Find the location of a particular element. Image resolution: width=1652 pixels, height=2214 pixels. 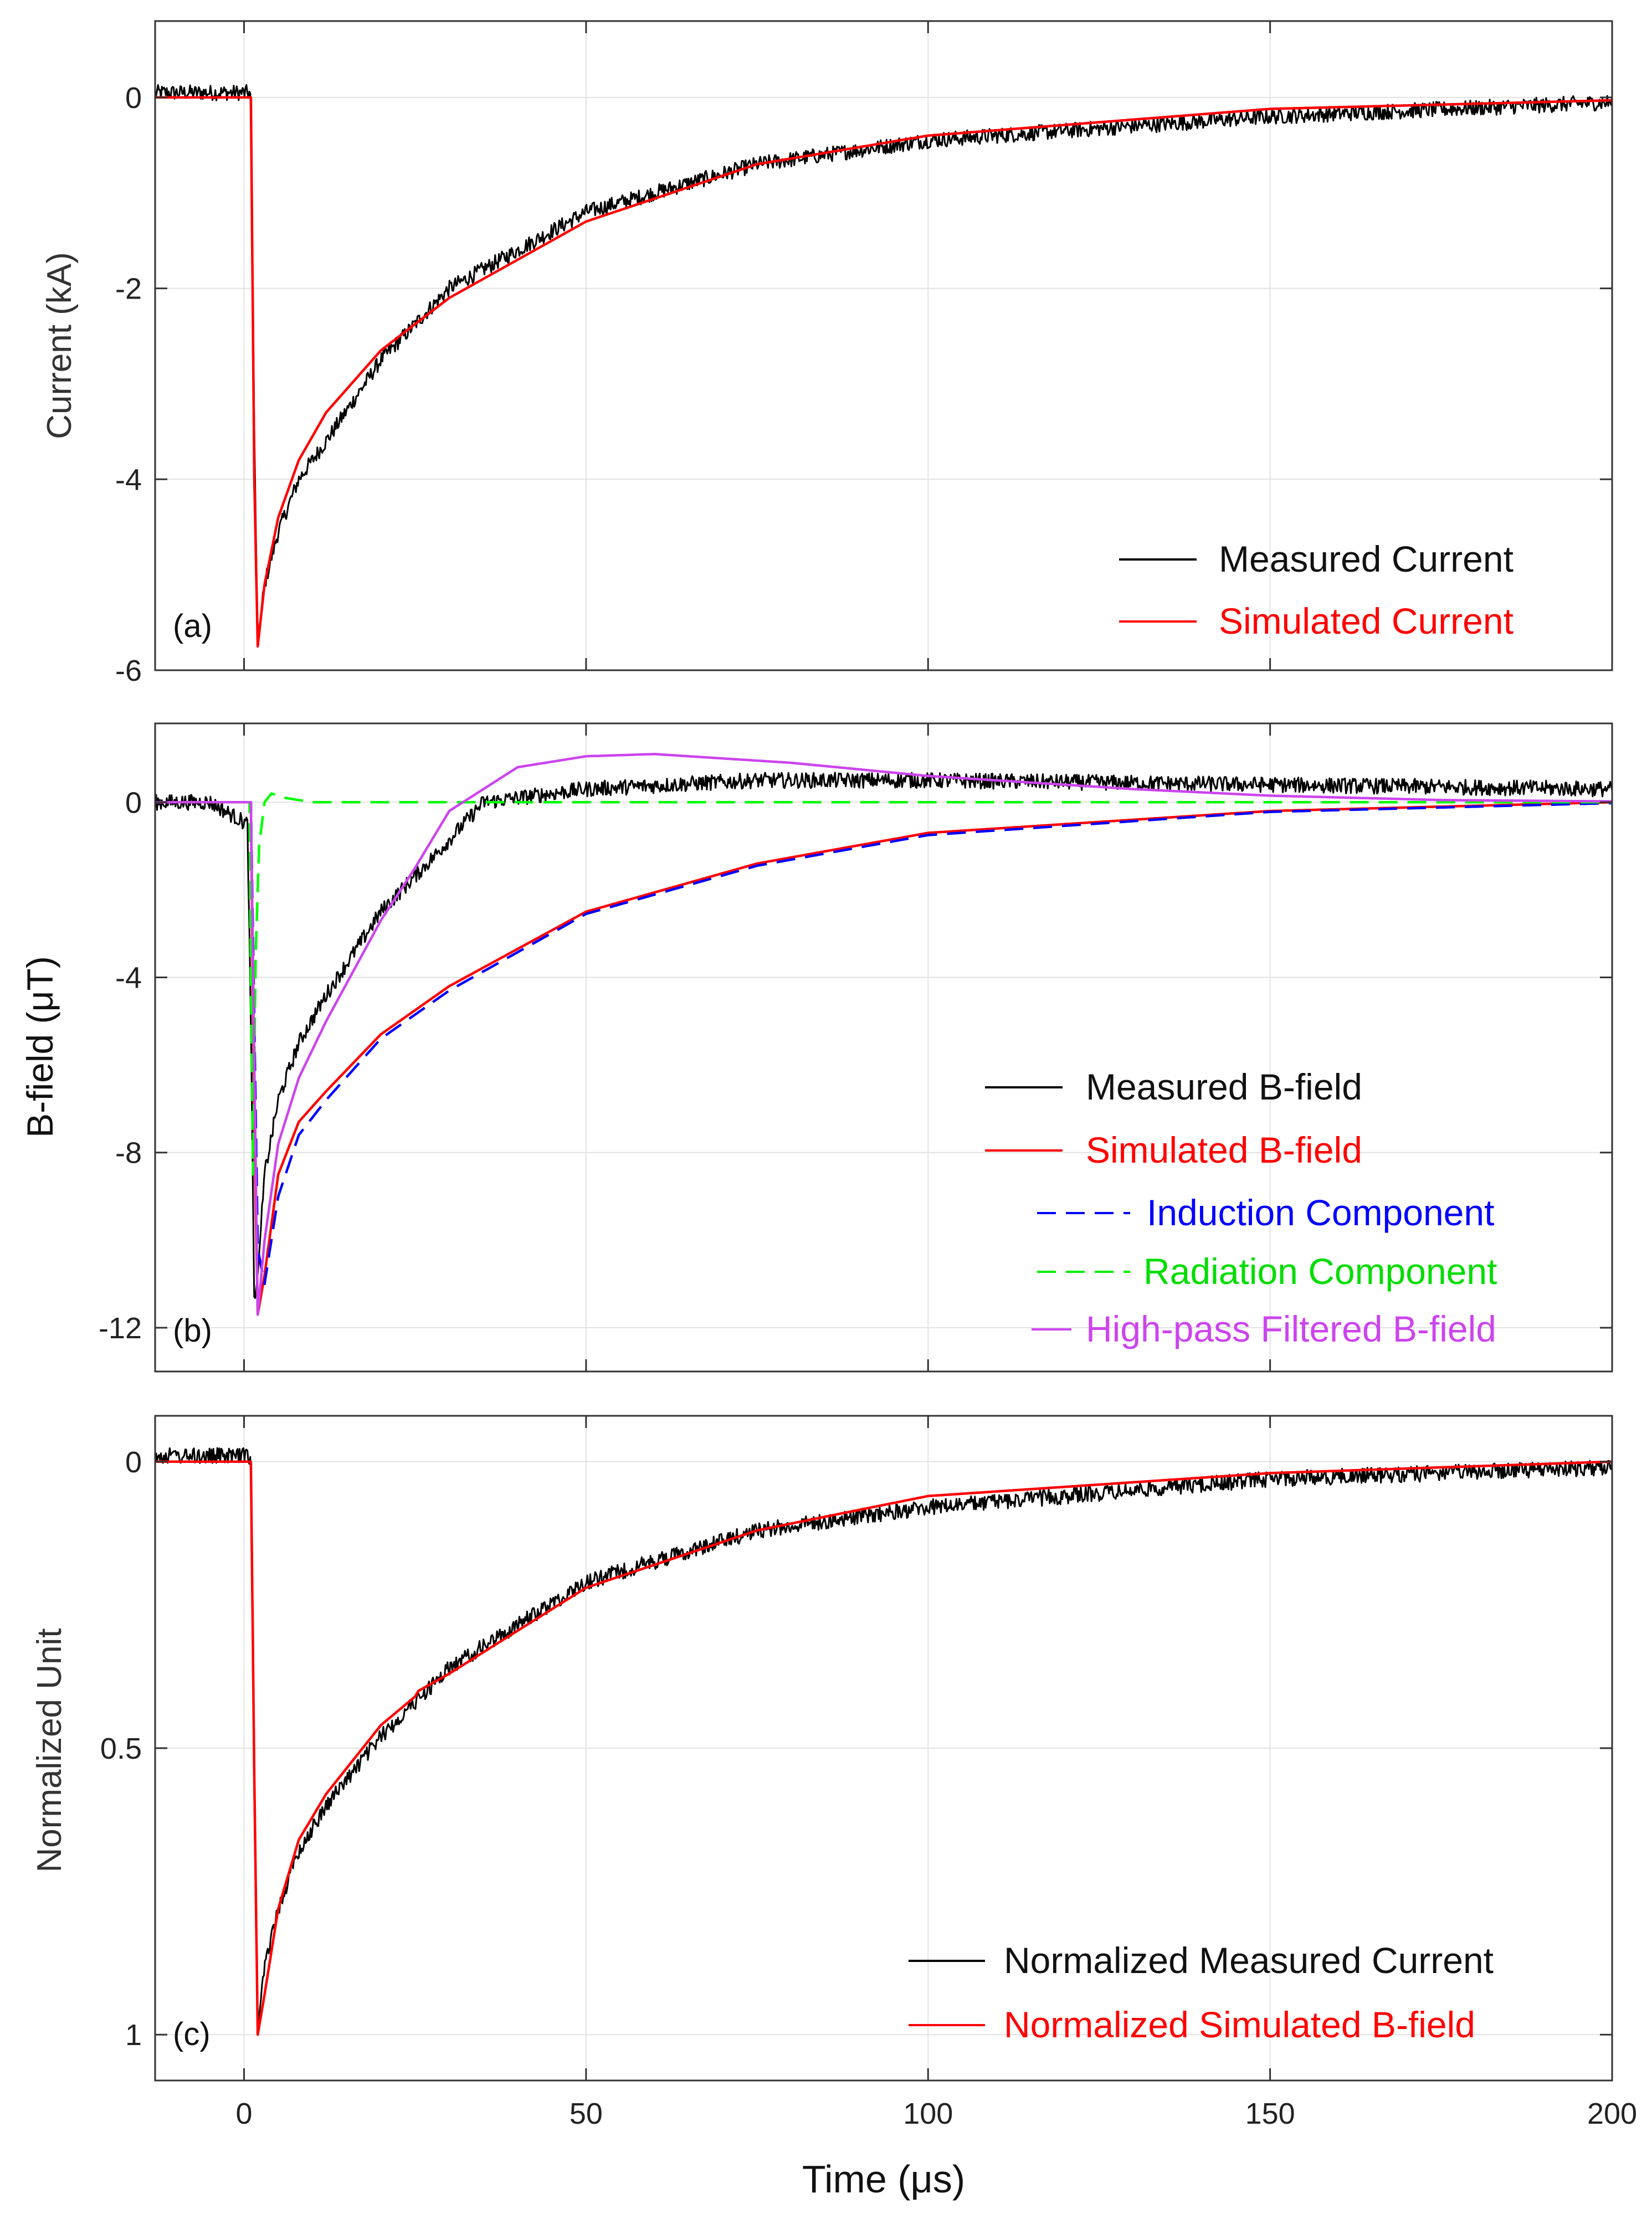

y-tick-label: 1 is located at coordinates (133, 2035).